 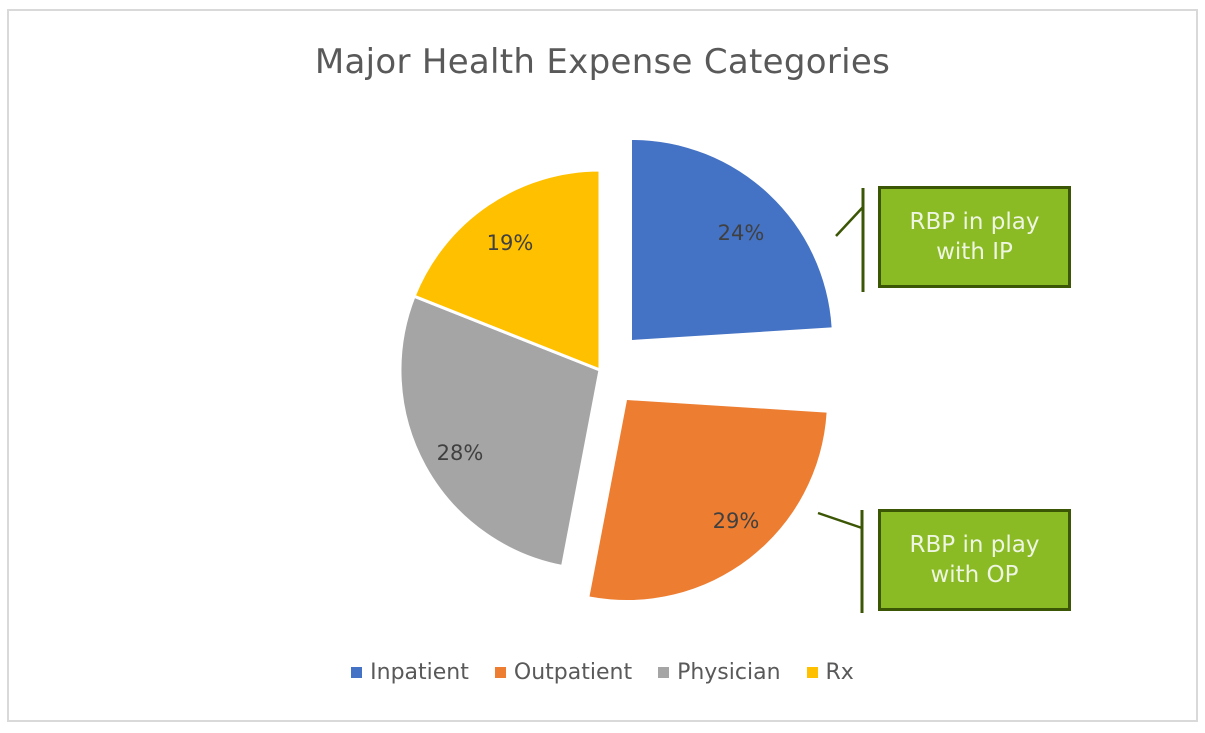 I want to click on legend-label: Inpatient, so click(x=419, y=672).